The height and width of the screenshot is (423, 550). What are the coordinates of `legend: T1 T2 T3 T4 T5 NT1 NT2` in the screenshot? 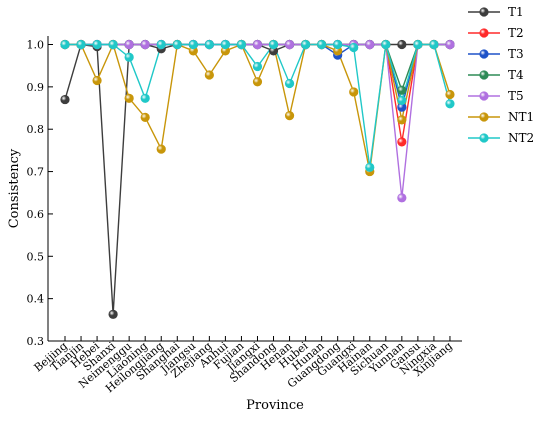 It's located at (501, 75).